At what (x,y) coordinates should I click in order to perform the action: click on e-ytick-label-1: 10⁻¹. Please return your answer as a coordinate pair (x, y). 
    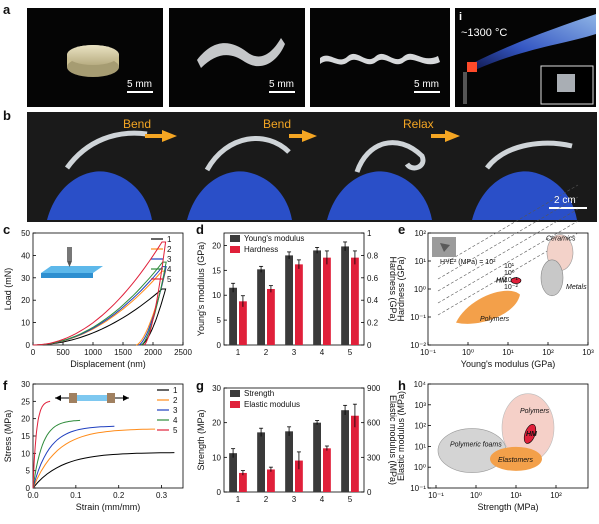
    Looking at the image, I should click on (418, 317).